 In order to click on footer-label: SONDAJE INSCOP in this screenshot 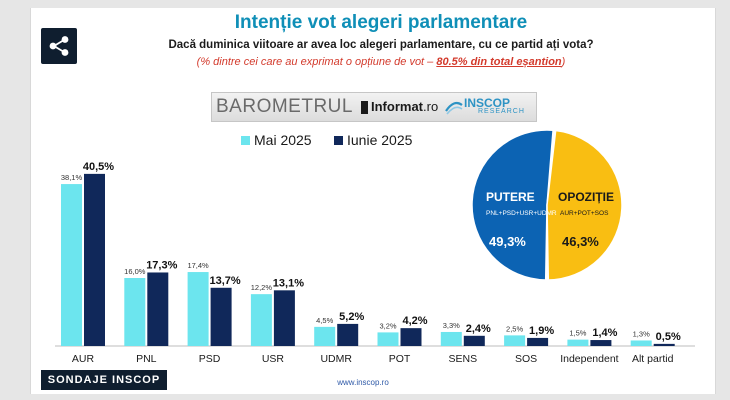, I will do `click(104, 380)`.